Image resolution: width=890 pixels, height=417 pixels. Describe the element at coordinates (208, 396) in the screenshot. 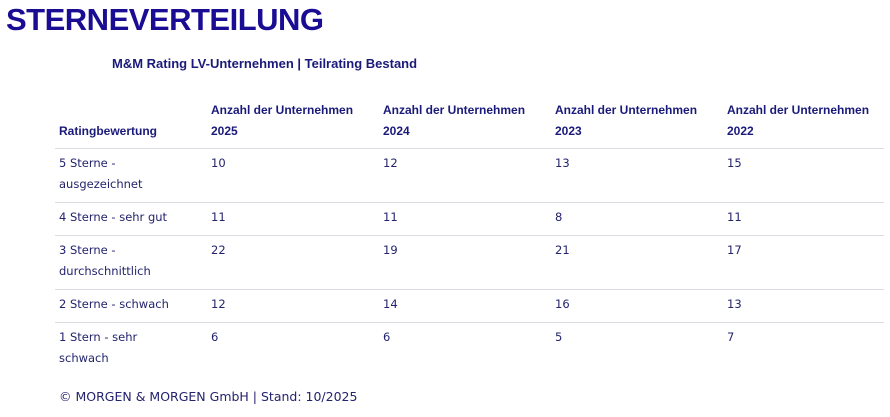

I see `footer: © MORGEN & MORGEN GmbH | Stand: 10/2025` at that location.